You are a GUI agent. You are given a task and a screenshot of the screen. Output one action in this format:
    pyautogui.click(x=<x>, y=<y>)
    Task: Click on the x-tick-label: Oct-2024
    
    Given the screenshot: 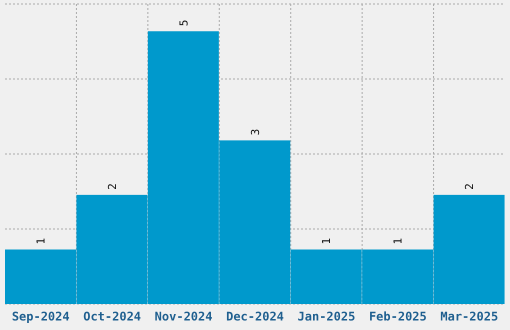 What is the action you would take?
    pyautogui.click(x=112, y=317)
    